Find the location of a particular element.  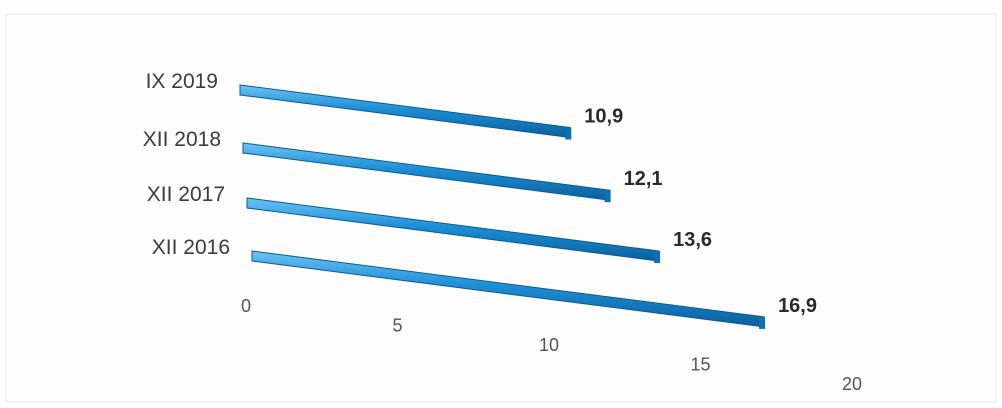

value-label: 10,9 is located at coordinates (603, 117).